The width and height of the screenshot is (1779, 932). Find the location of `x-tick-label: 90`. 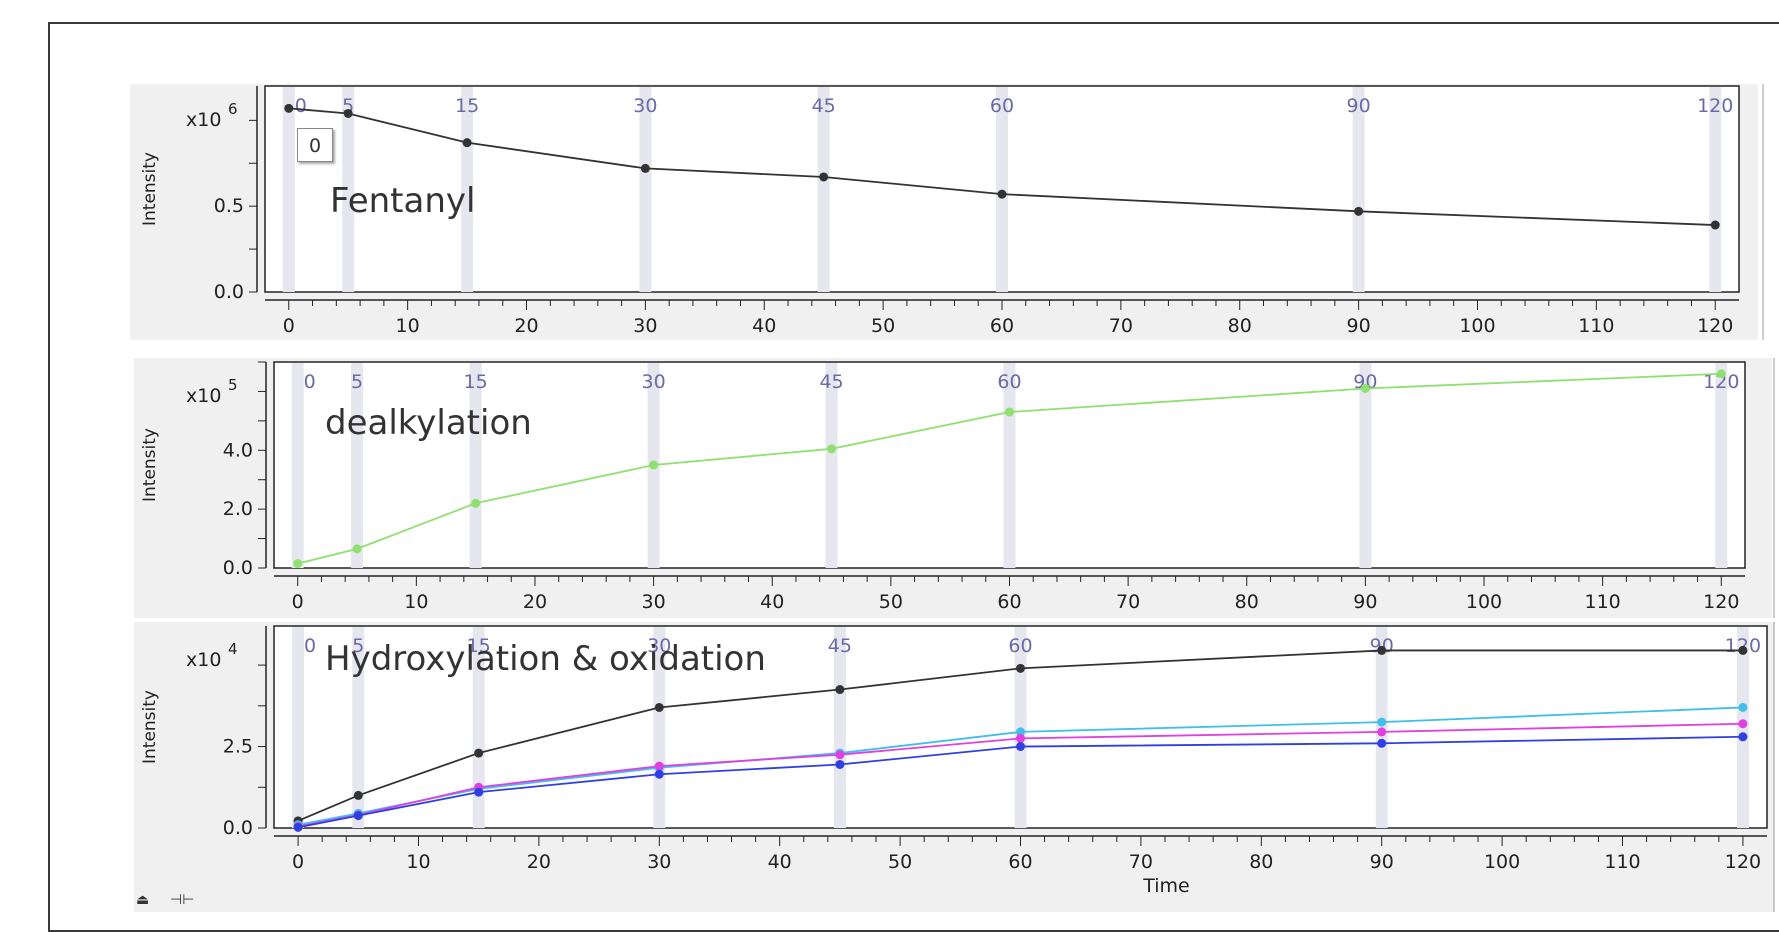

x-tick-label: 90 is located at coordinates (1365, 602).